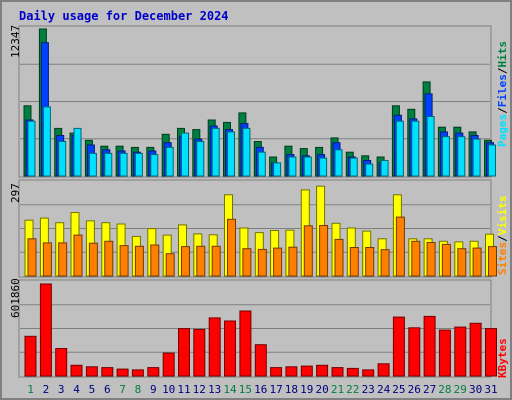  Describe the element at coordinates (76, 389) in the screenshot. I see `day-label-4: 4` at that location.